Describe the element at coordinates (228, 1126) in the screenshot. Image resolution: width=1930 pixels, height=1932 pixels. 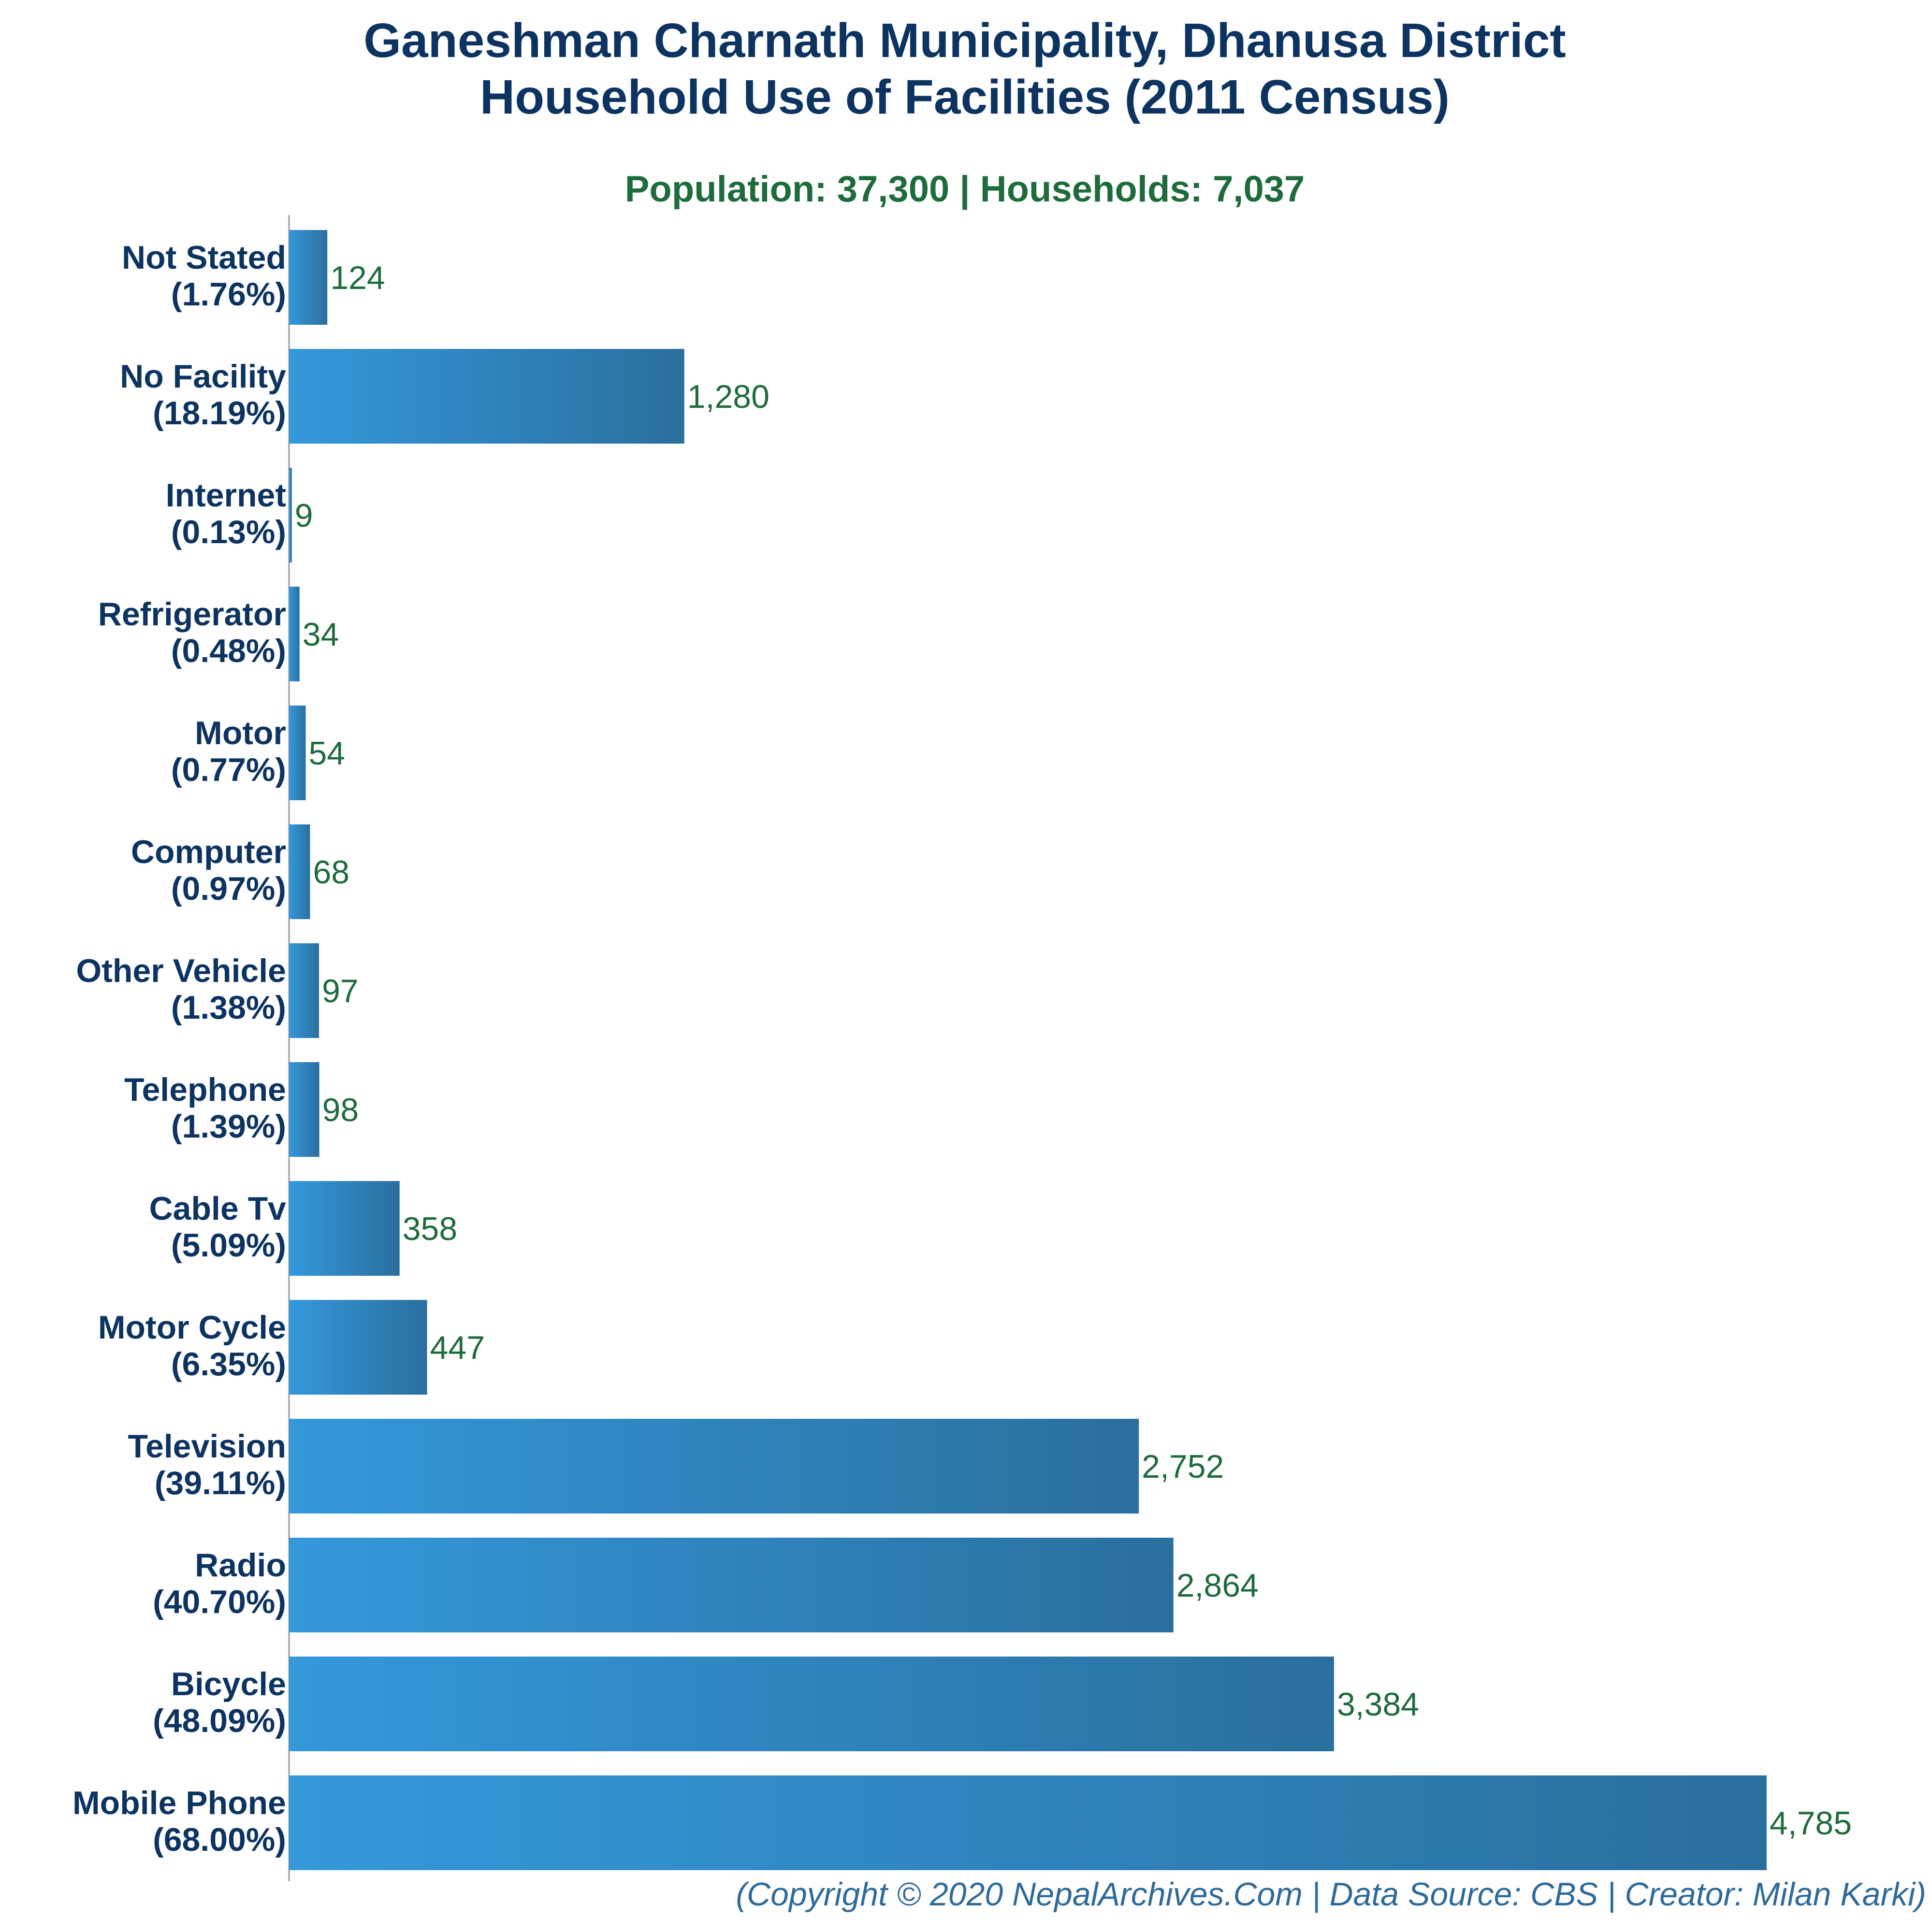
I see `category-percent-label: (1.39%)` at that location.